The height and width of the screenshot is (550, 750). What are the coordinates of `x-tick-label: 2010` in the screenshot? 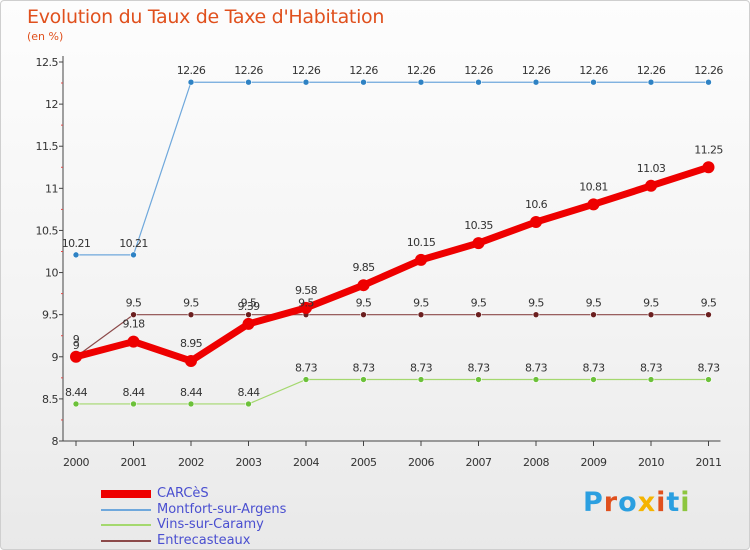 It's located at (651, 462).